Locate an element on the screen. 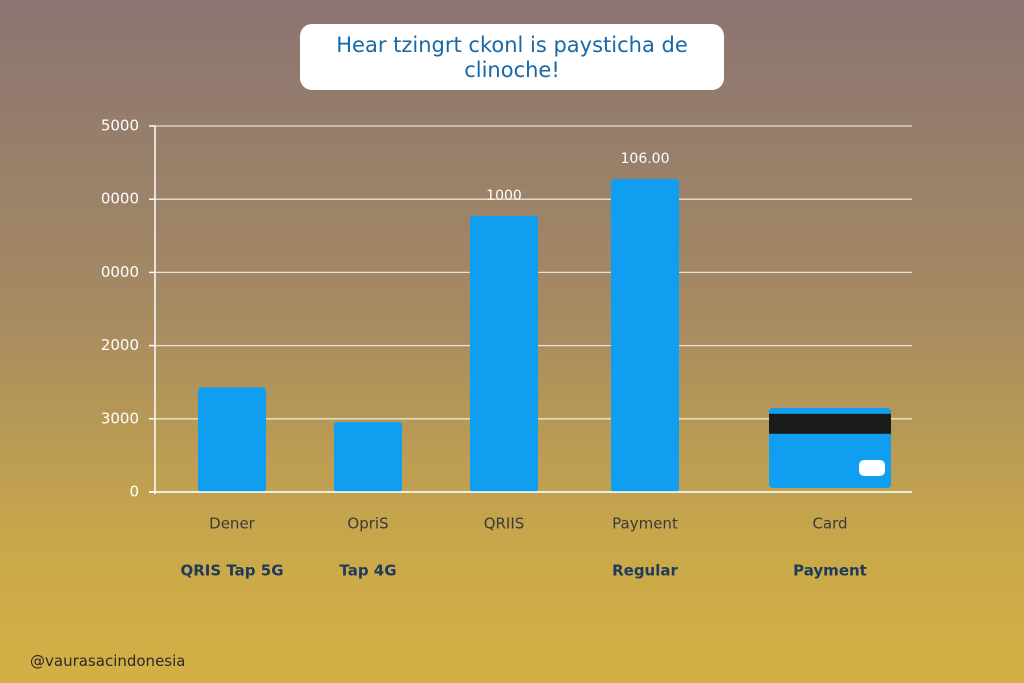  y-tick-label: 5000 is located at coordinates (120, 126).